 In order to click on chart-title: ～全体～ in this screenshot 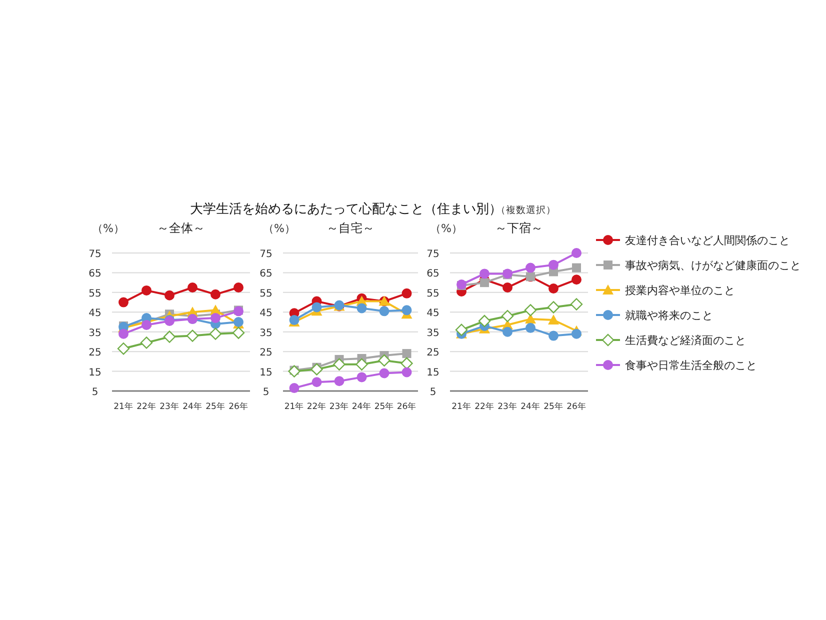, I will do `click(181, 228)`.